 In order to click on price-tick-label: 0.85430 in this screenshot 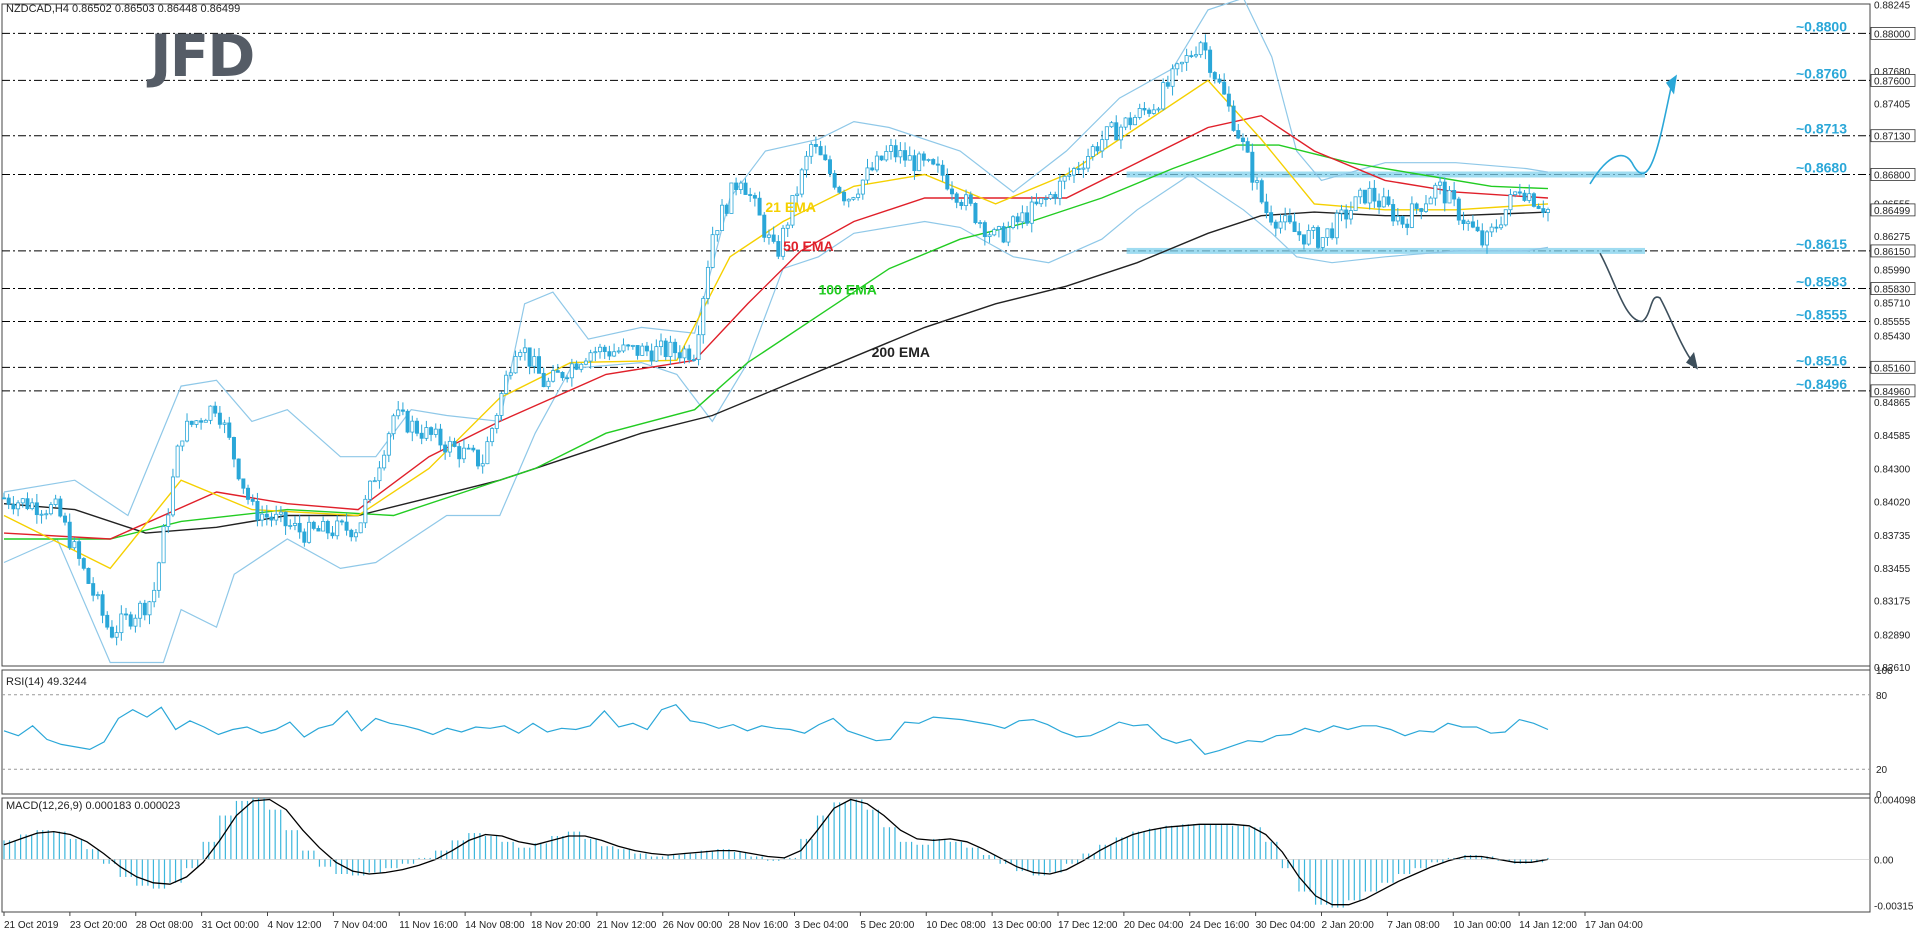, I will do `click(1892, 337)`.